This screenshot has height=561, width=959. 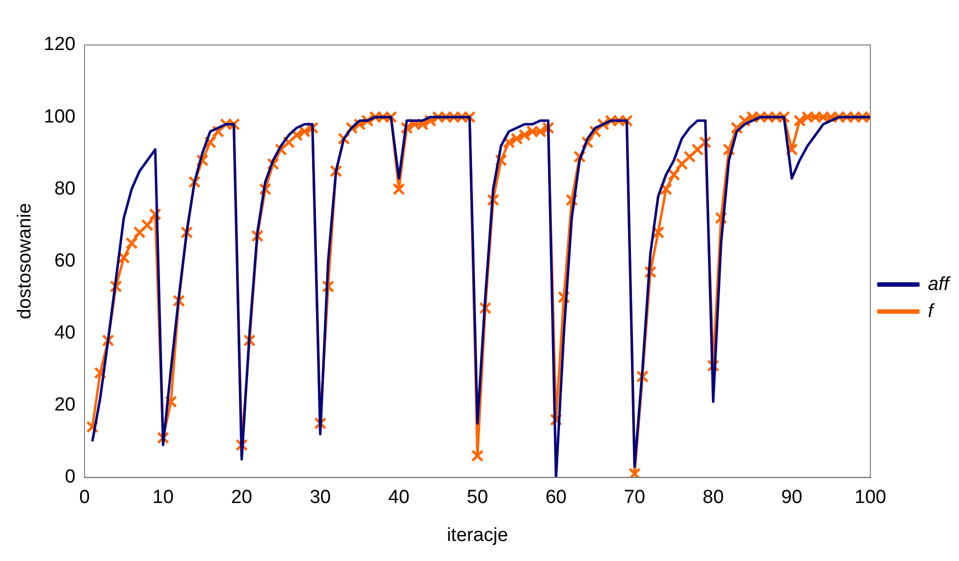 I want to click on y-axis-title: dostosowanie, so click(x=25, y=261).